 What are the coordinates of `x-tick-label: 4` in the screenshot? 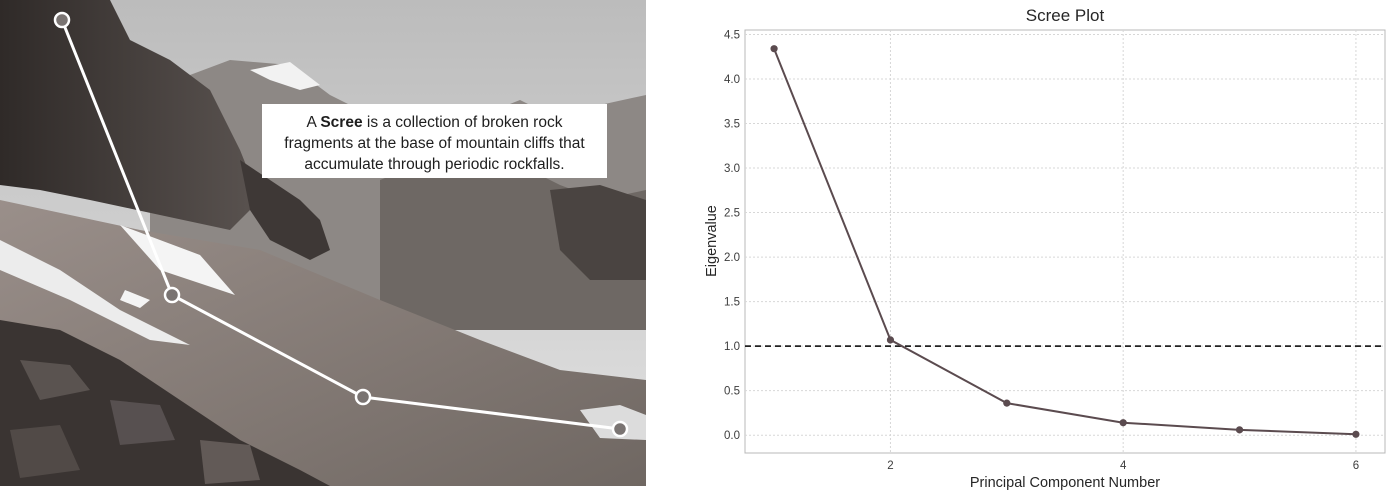 It's located at (1123, 466).